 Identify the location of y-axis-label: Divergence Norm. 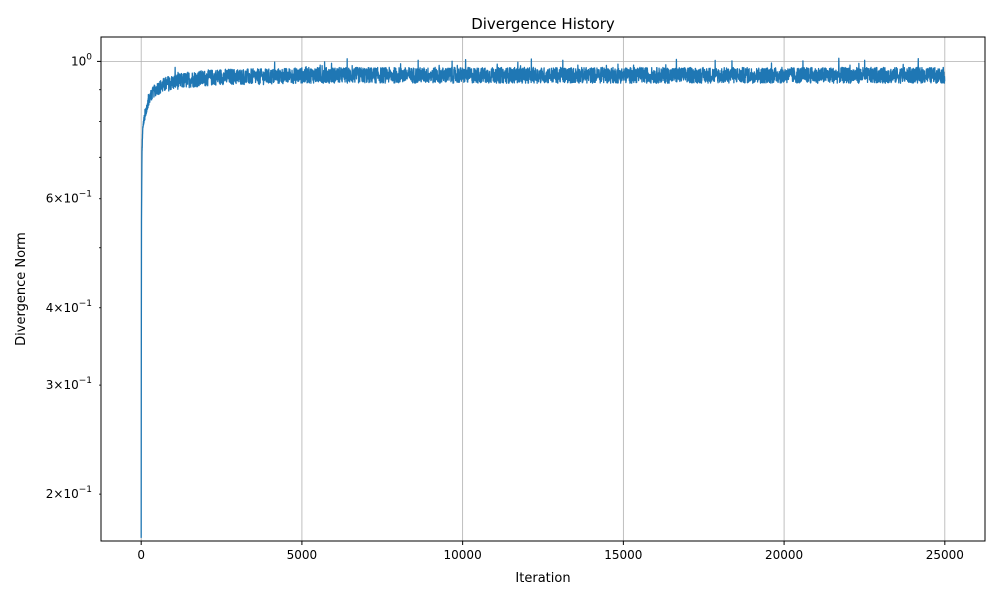
(21, 289).